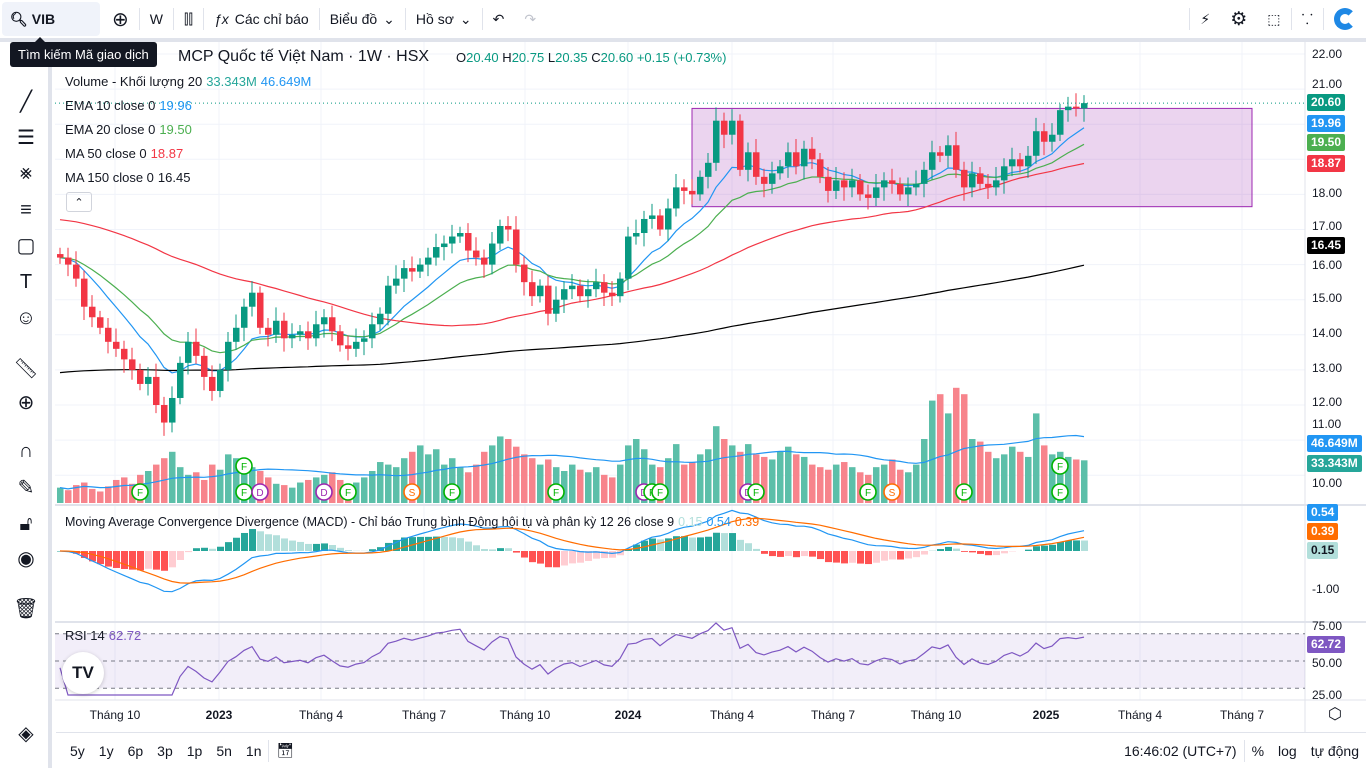 The image size is (1366, 768). I want to click on visibility-tool: ◉, so click(26, 558).